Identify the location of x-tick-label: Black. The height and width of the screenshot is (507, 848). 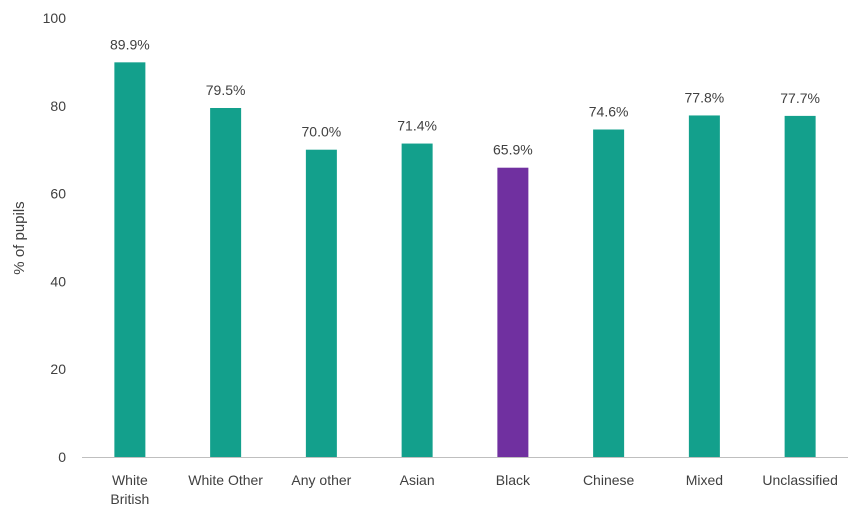
(513, 480).